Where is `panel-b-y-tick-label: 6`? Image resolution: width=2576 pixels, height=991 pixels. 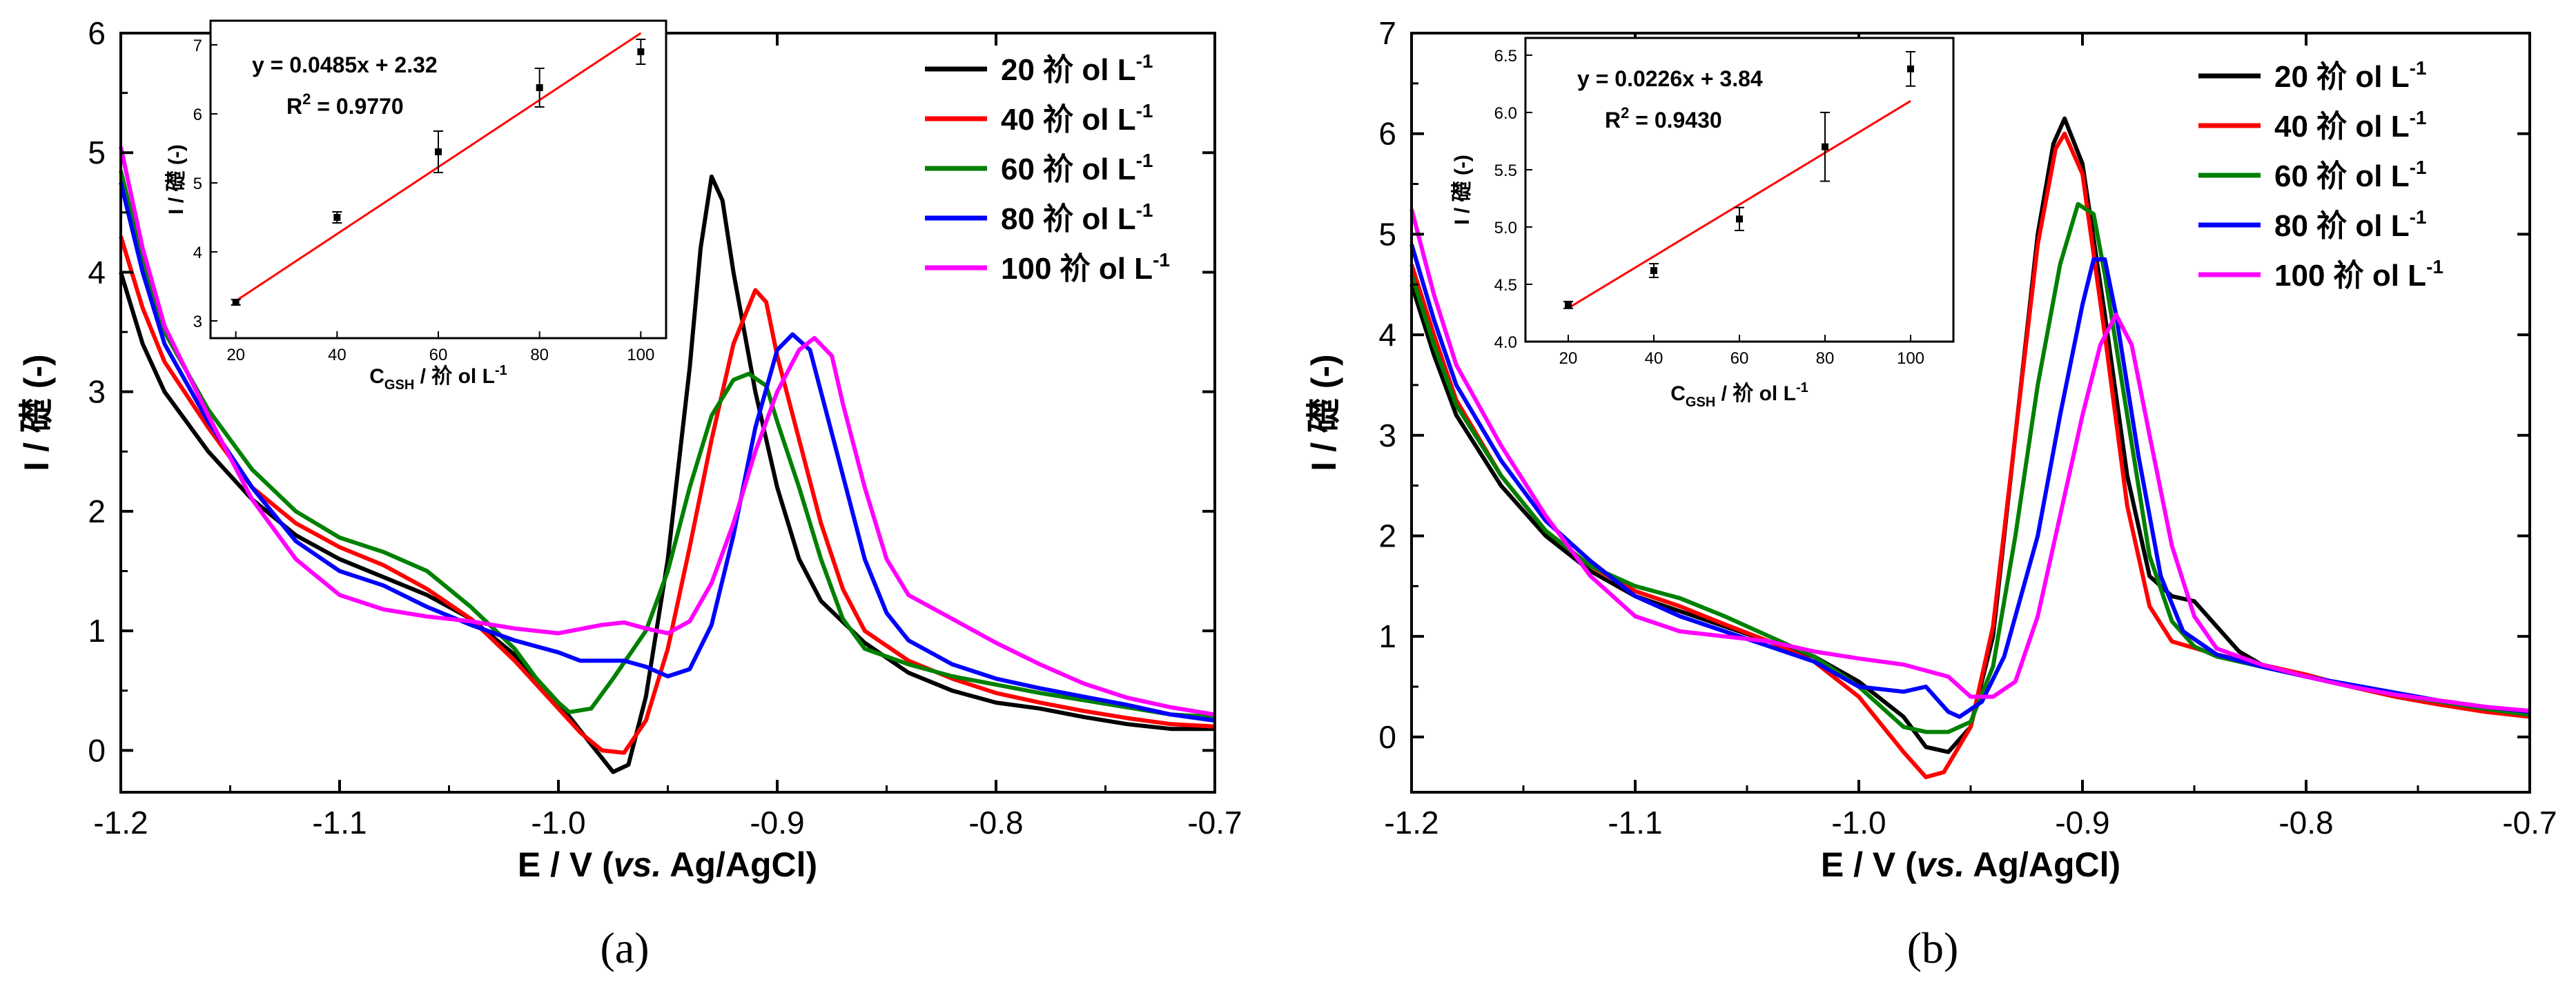 panel-b-y-tick-label: 6 is located at coordinates (1387, 134).